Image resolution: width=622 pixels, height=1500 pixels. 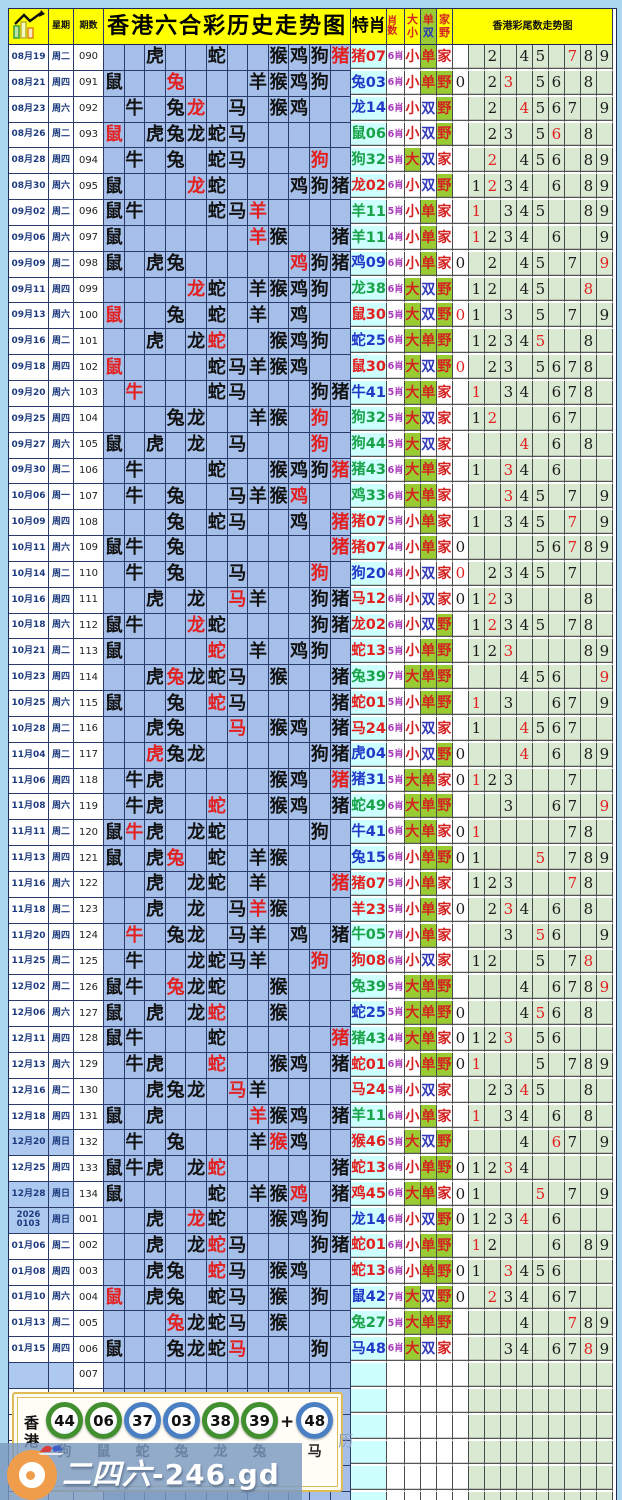 What do you see at coordinates (89, 213) in the screenshot?
I see `period-cell: 096` at bounding box center [89, 213].